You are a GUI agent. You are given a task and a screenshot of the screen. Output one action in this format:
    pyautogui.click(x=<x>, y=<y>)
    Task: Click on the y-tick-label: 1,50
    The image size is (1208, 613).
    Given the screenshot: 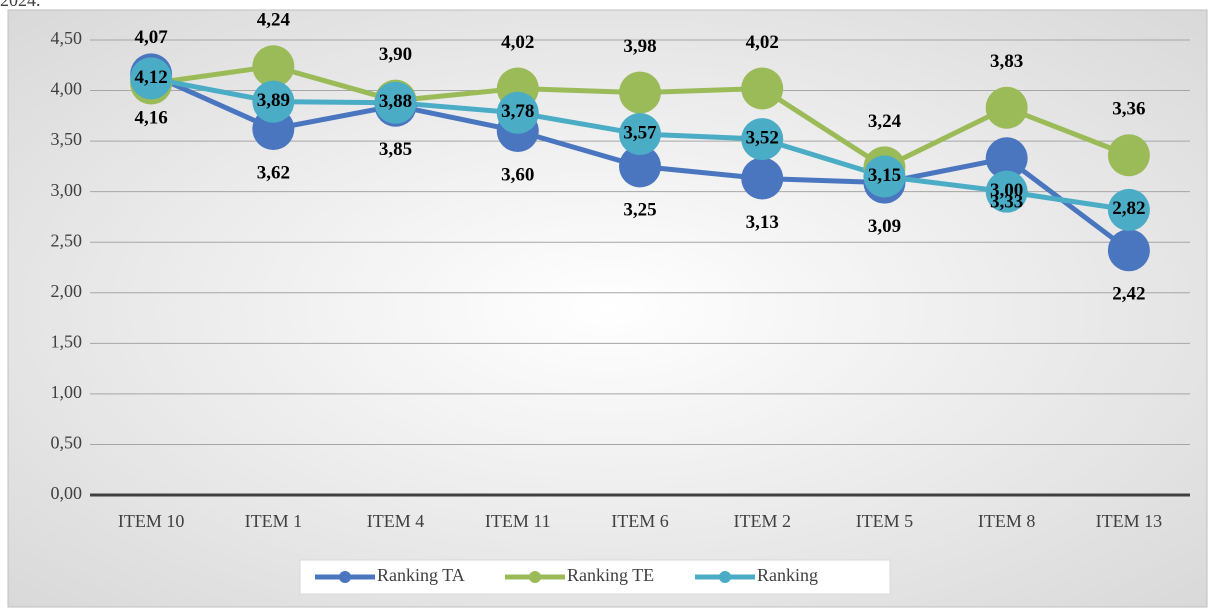 What is the action you would take?
    pyautogui.click(x=67, y=341)
    